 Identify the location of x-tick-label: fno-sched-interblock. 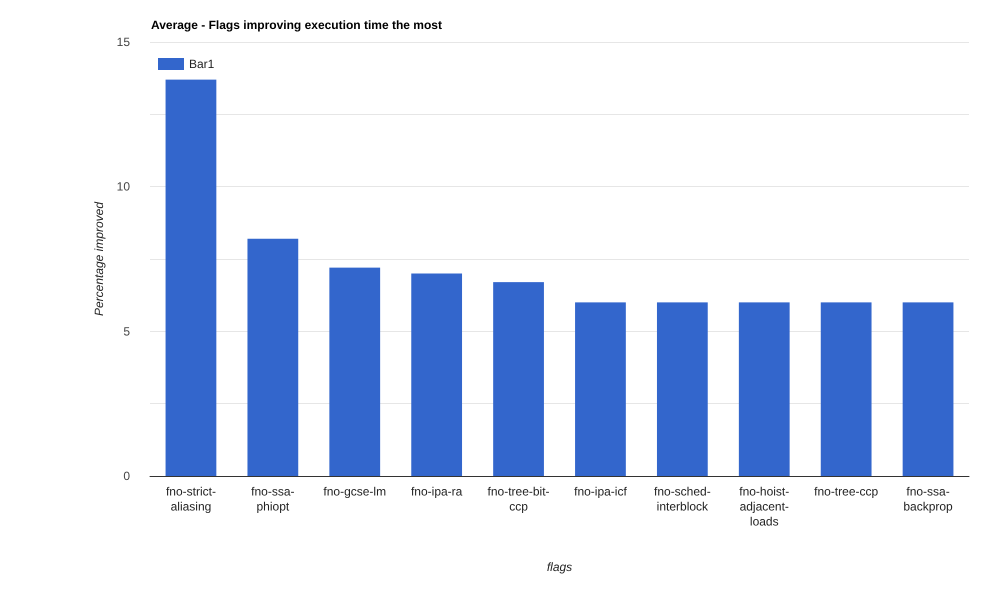
(682, 499).